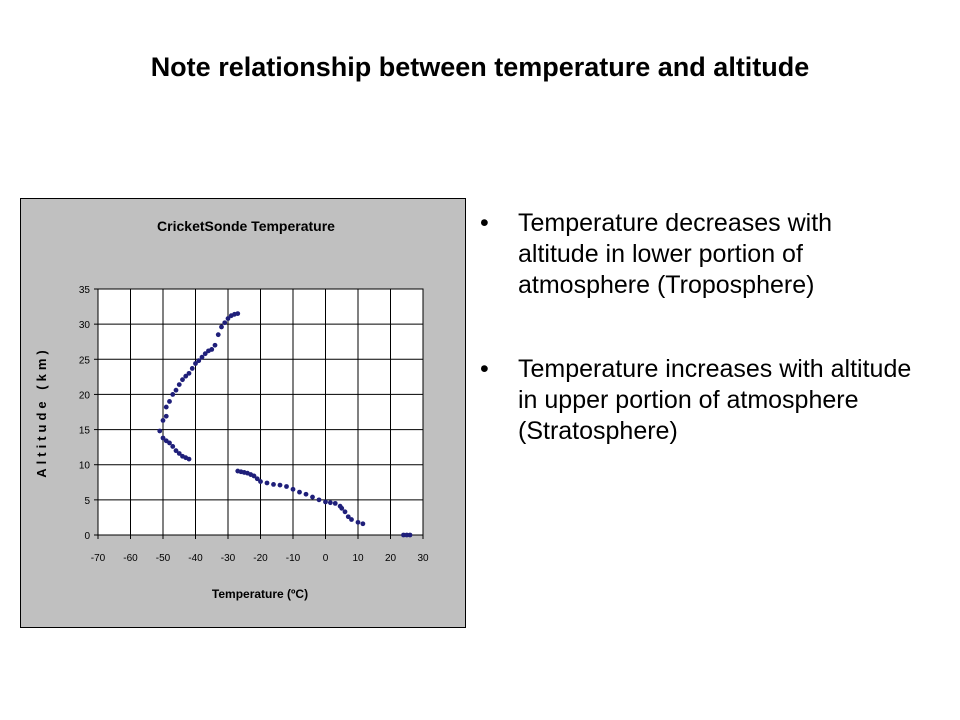 This screenshot has height=720, width=960. What do you see at coordinates (85, 325) in the screenshot?
I see `y-tick-label: 30` at bounding box center [85, 325].